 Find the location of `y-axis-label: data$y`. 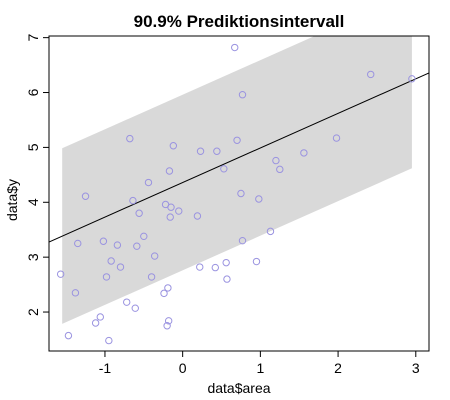

y-axis-label: data$y is located at coordinates (12, 200).